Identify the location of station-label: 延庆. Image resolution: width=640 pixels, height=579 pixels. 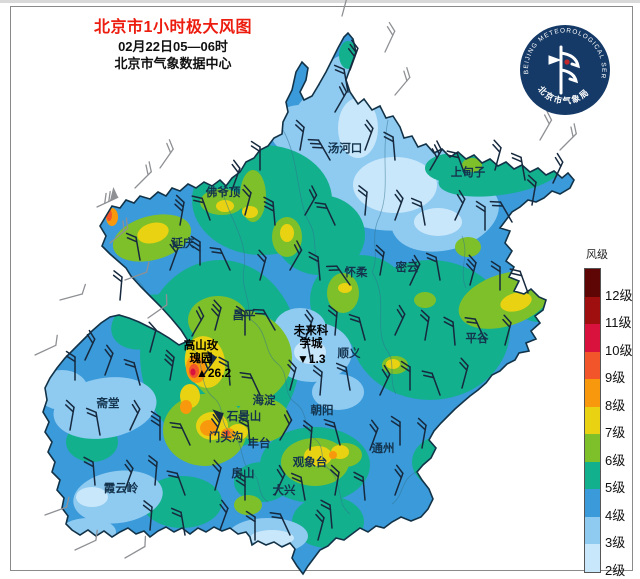
(183, 243).